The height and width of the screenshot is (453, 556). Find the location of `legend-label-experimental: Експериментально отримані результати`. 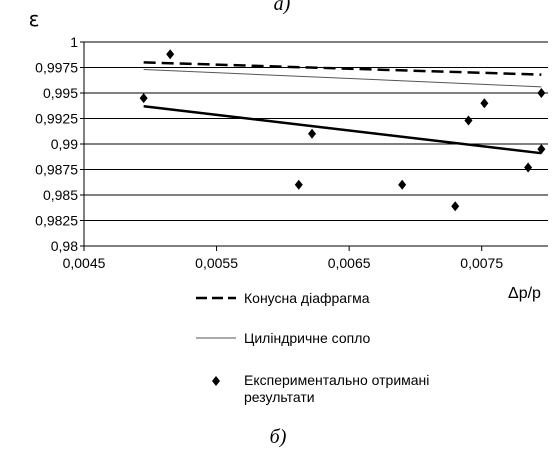

legend-label-experimental: Експериментально отримані результати is located at coordinates (338, 388).